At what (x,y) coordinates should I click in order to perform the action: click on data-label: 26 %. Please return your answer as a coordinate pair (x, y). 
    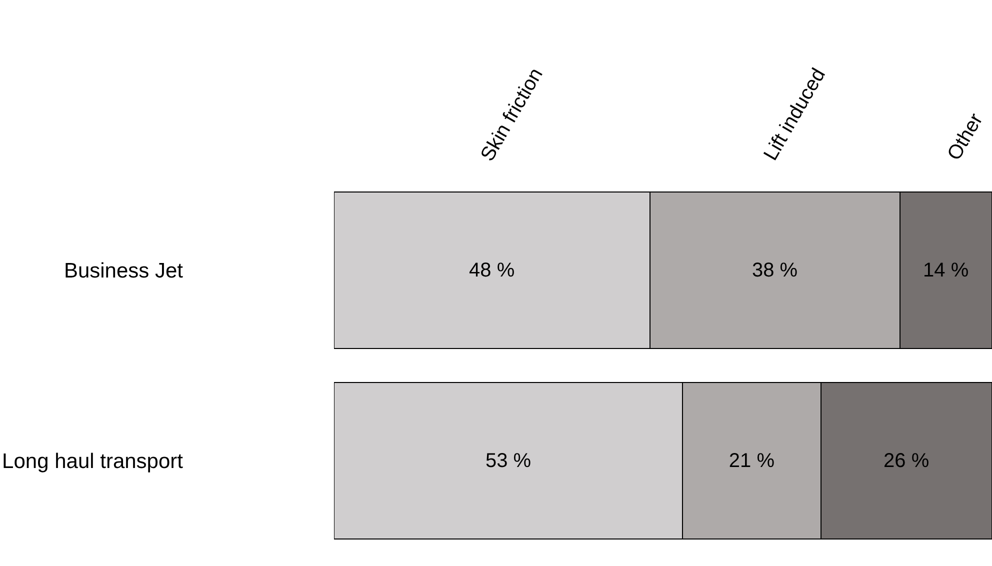
    Looking at the image, I should click on (907, 461).